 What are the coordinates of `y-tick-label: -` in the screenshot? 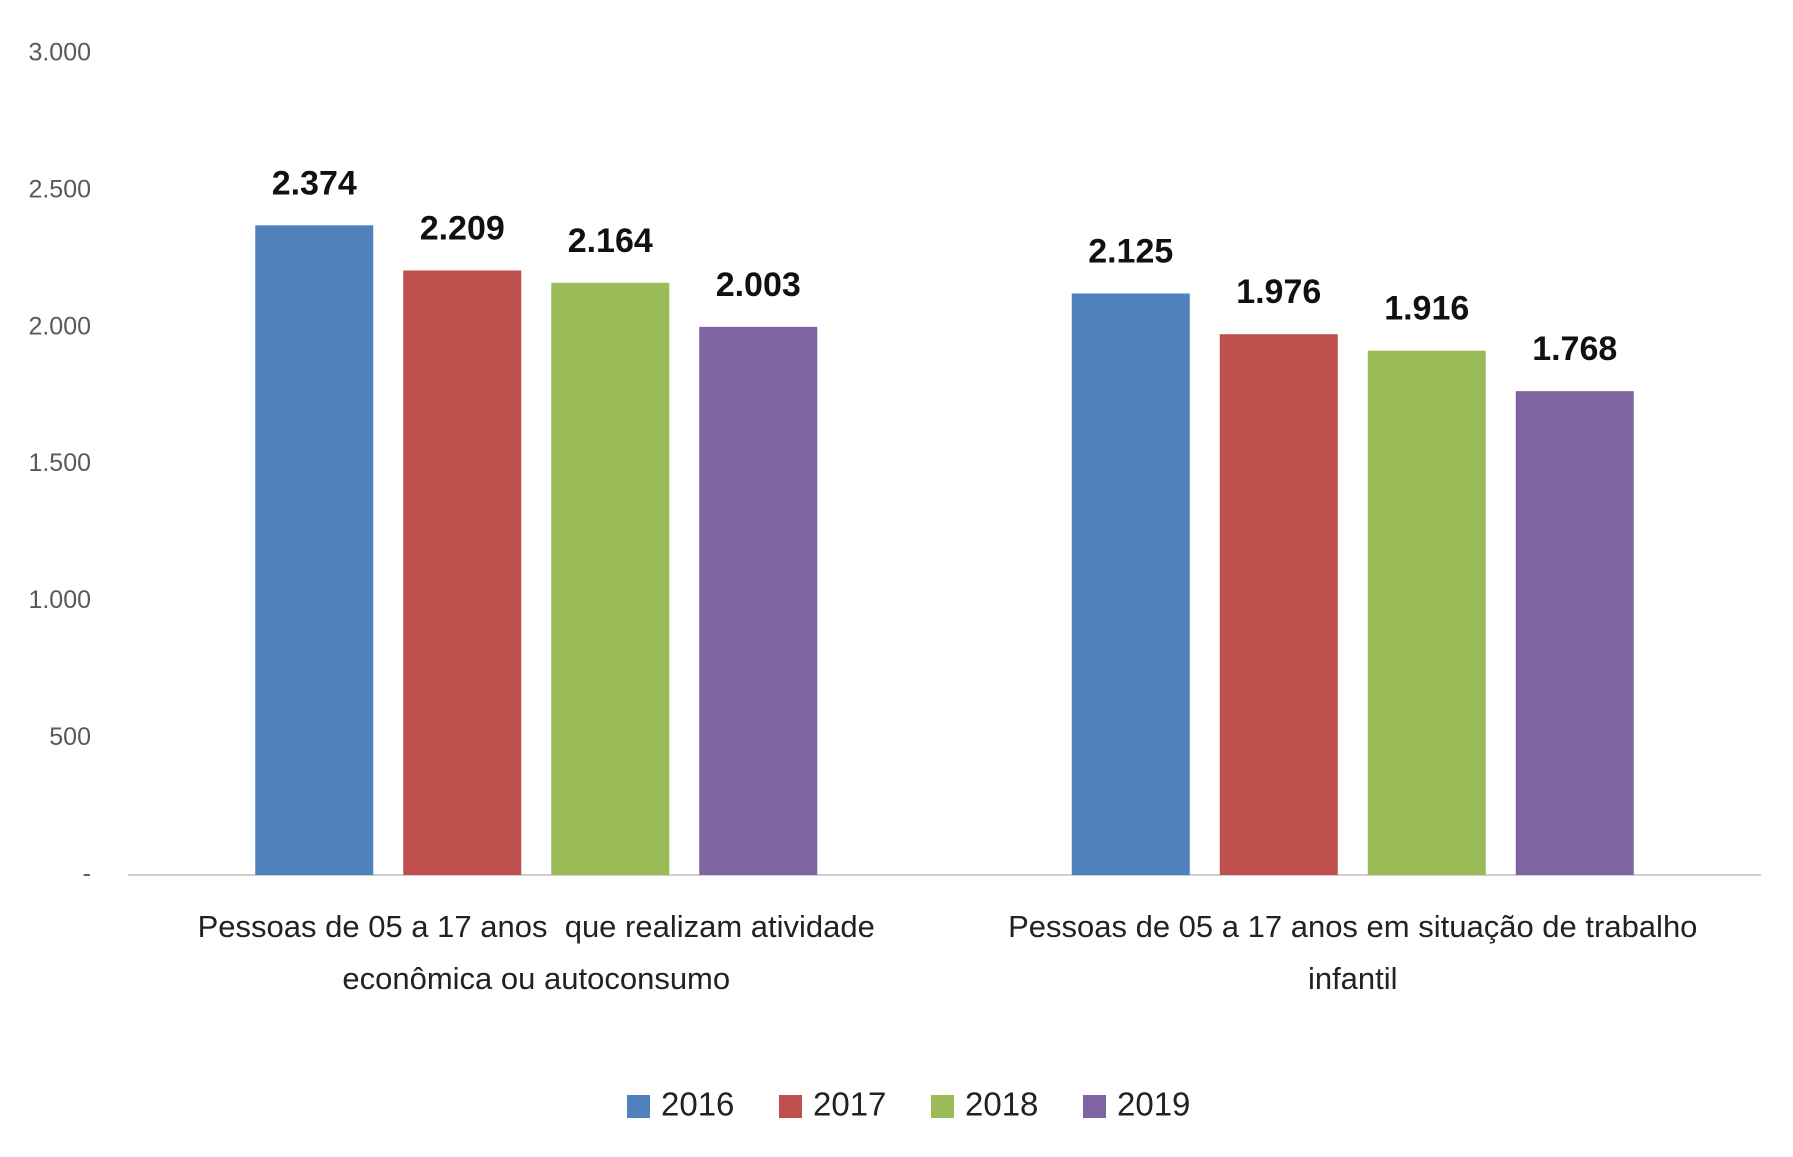 It's located at (87, 874).